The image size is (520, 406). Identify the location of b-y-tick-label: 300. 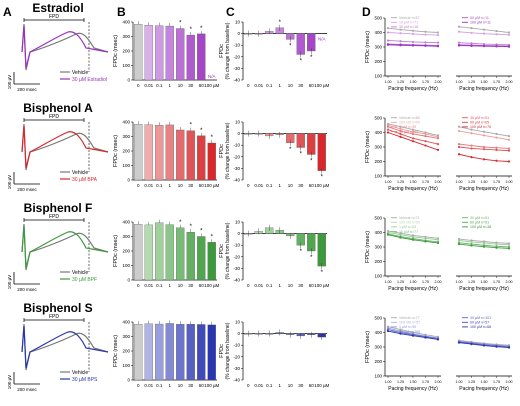
(126, 36).